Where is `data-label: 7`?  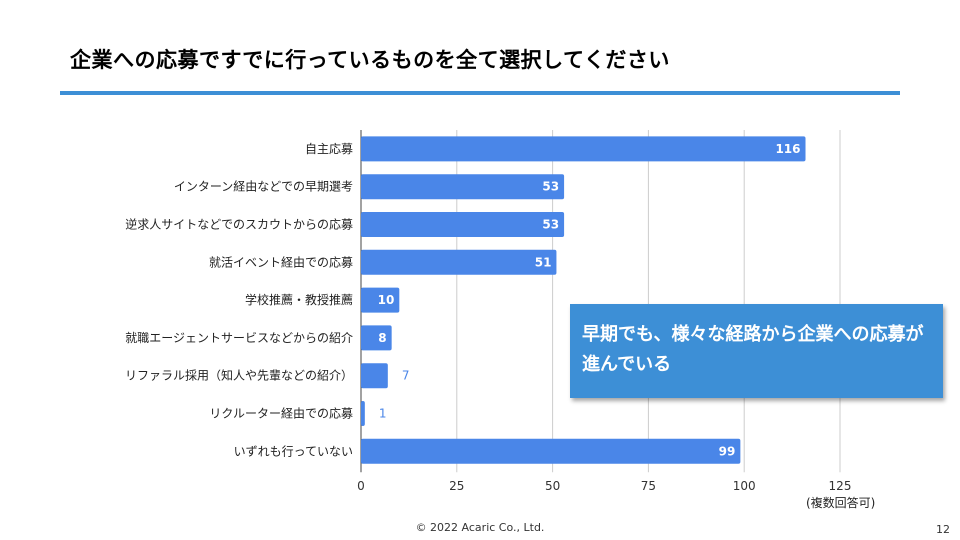
data-label: 7 is located at coordinates (406, 376).